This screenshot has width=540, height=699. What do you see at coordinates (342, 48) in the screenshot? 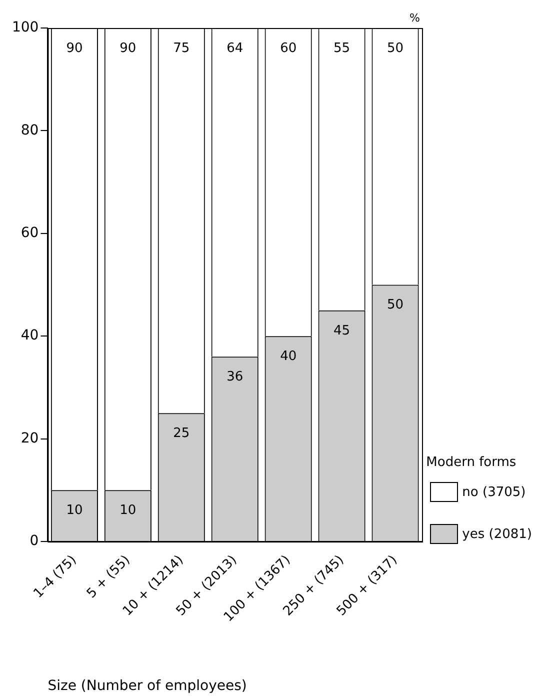
I see `data-label: 55` at bounding box center [342, 48].